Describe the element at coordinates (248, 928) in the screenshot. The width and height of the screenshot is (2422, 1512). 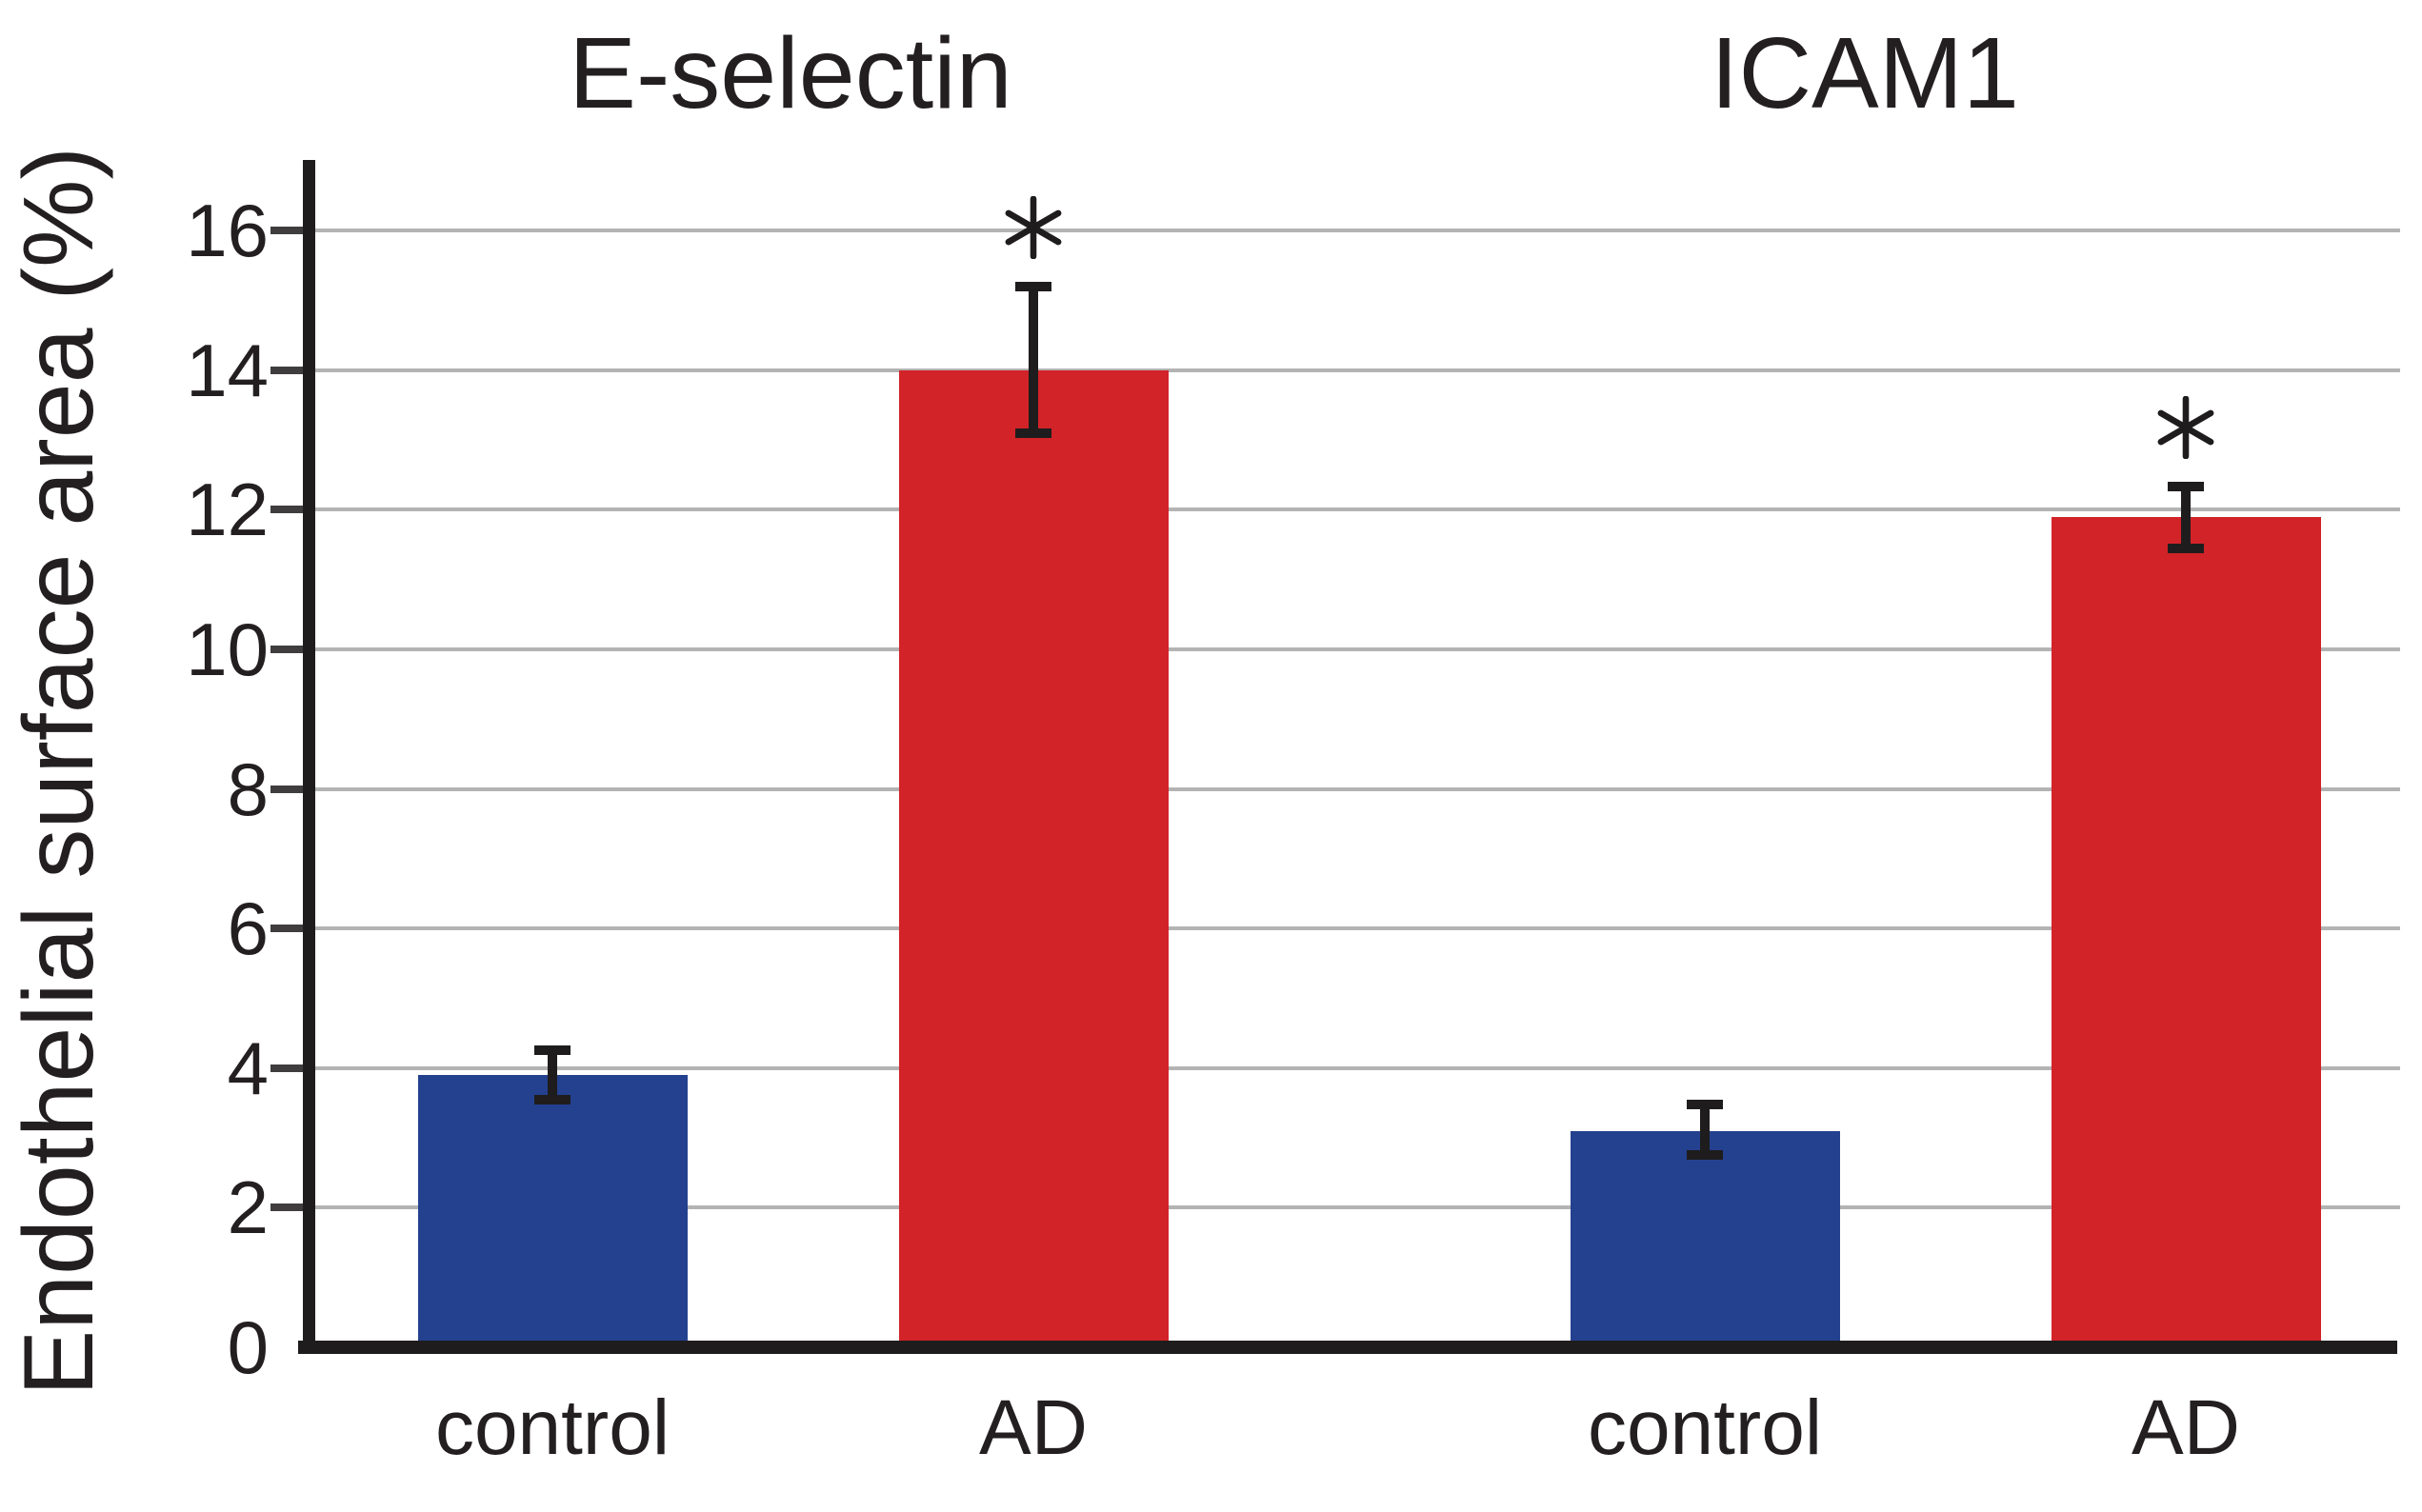
I see `y-tick-label-6: 6` at that location.